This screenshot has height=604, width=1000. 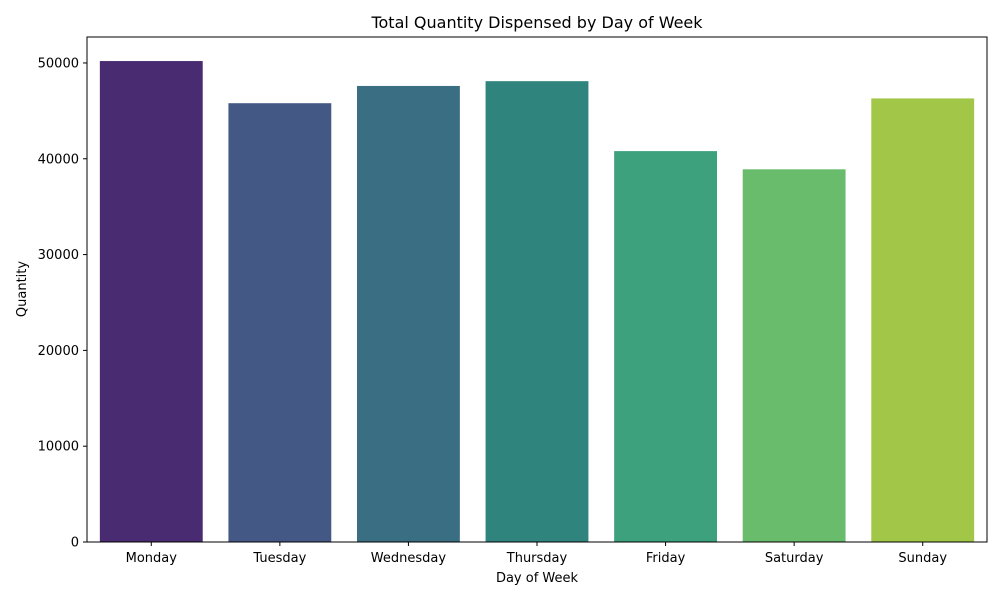 I want to click on chart-title: Total Quantity Dispensed by Day of Week, so click(x=536, y=22).